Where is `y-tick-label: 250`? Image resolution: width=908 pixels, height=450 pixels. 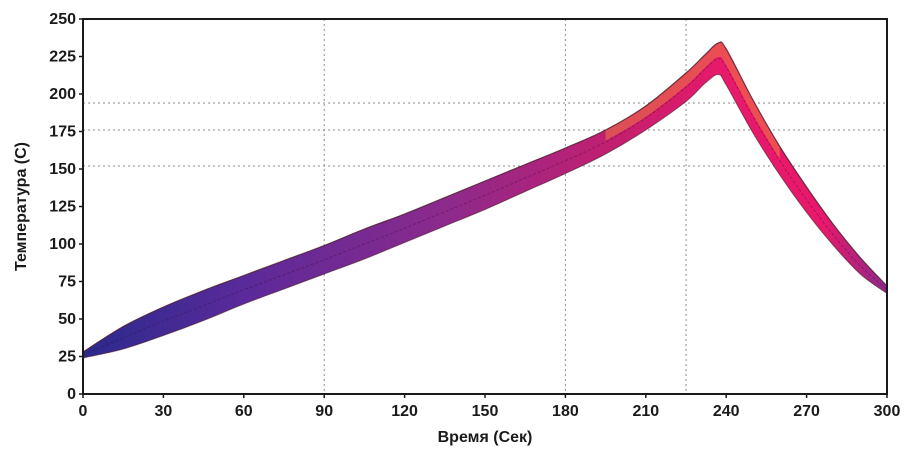 y-tick-label: 250 is located at coordinates (62, 19).